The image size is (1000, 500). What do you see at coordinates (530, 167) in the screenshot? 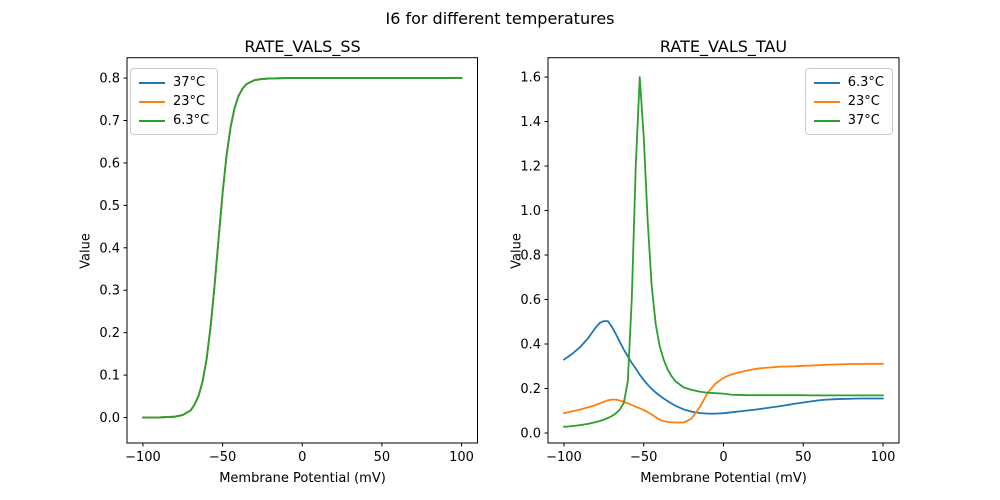
I see `y-tick-label: 1.2` at bounding box center [530, 167].